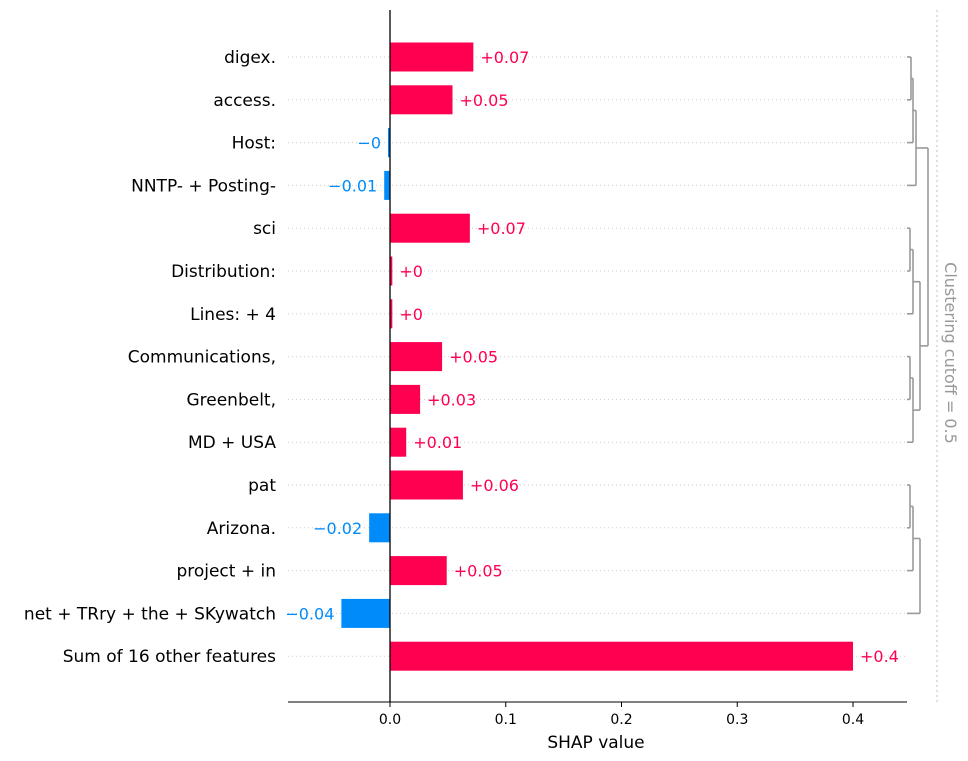  I want to click on feature-label: digex., so click(250, 58).